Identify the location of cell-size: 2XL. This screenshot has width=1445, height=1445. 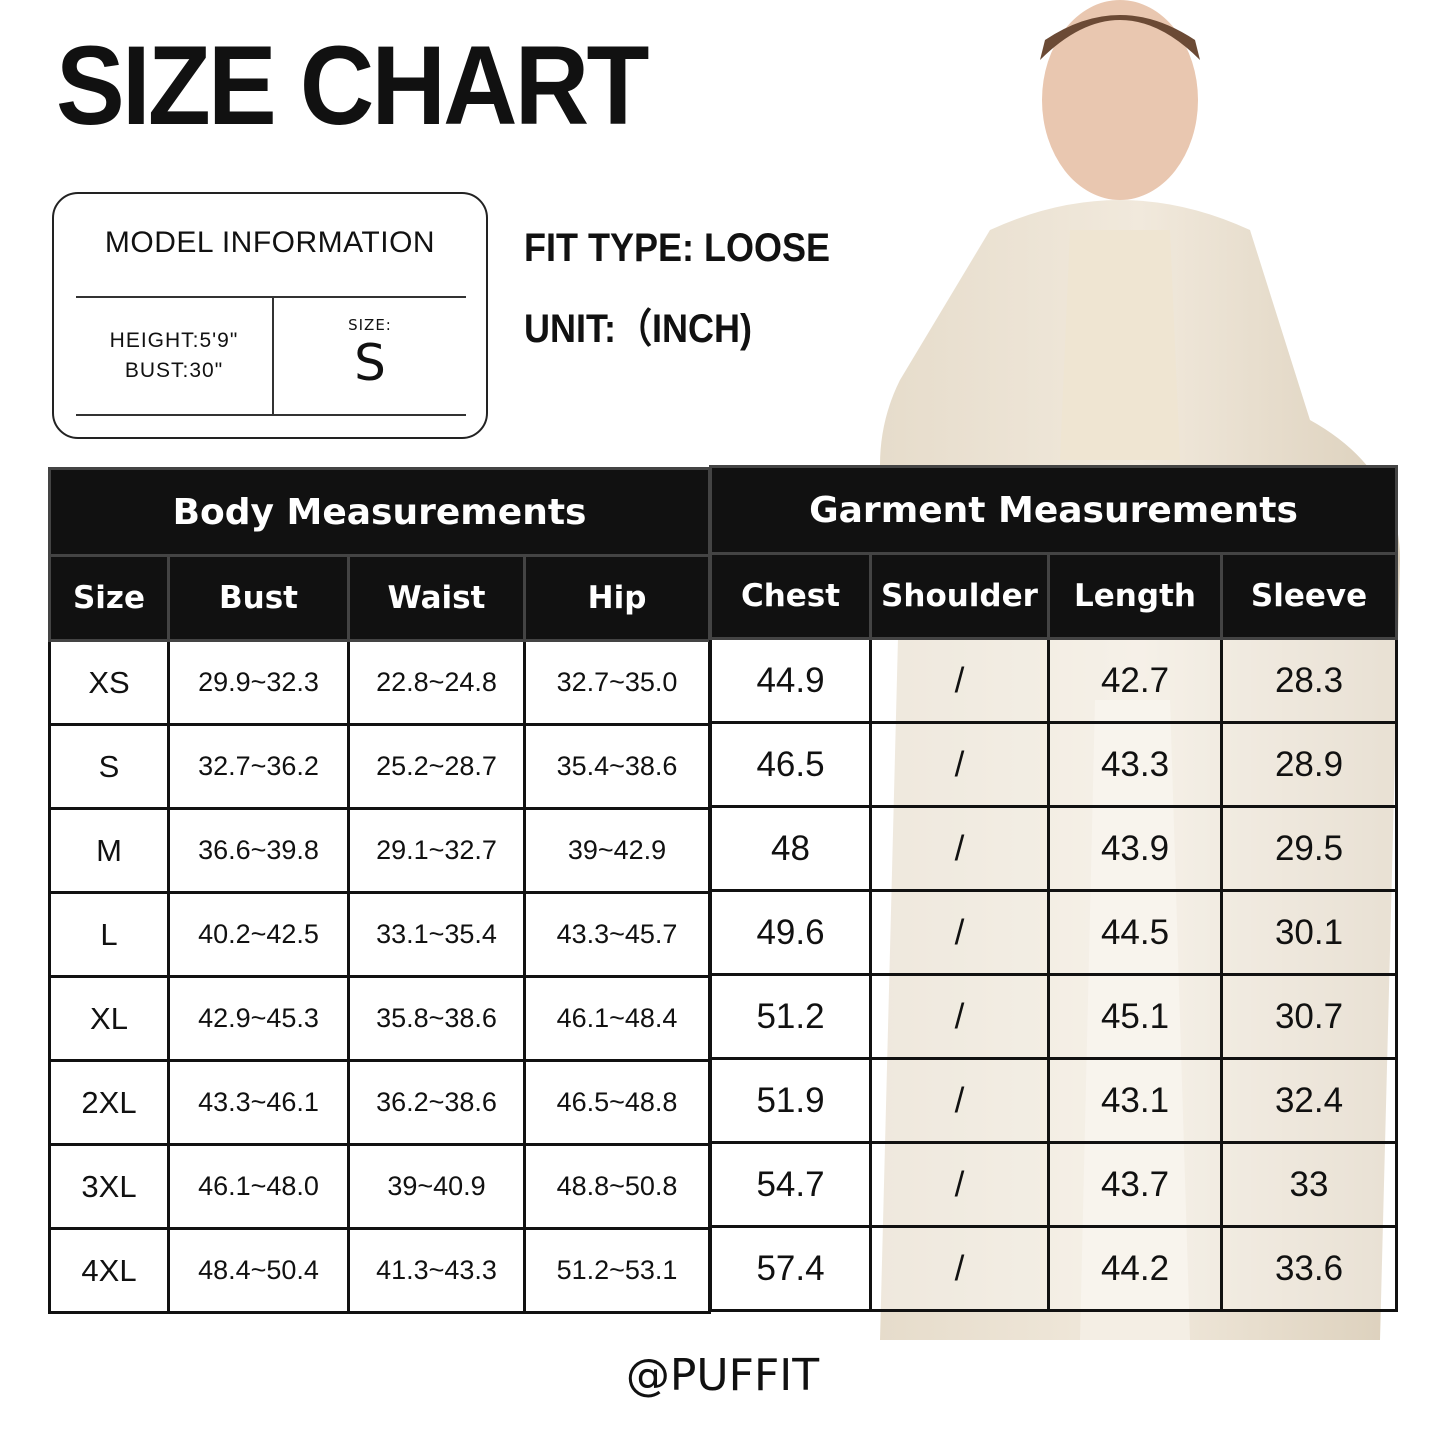
(109, 1102).